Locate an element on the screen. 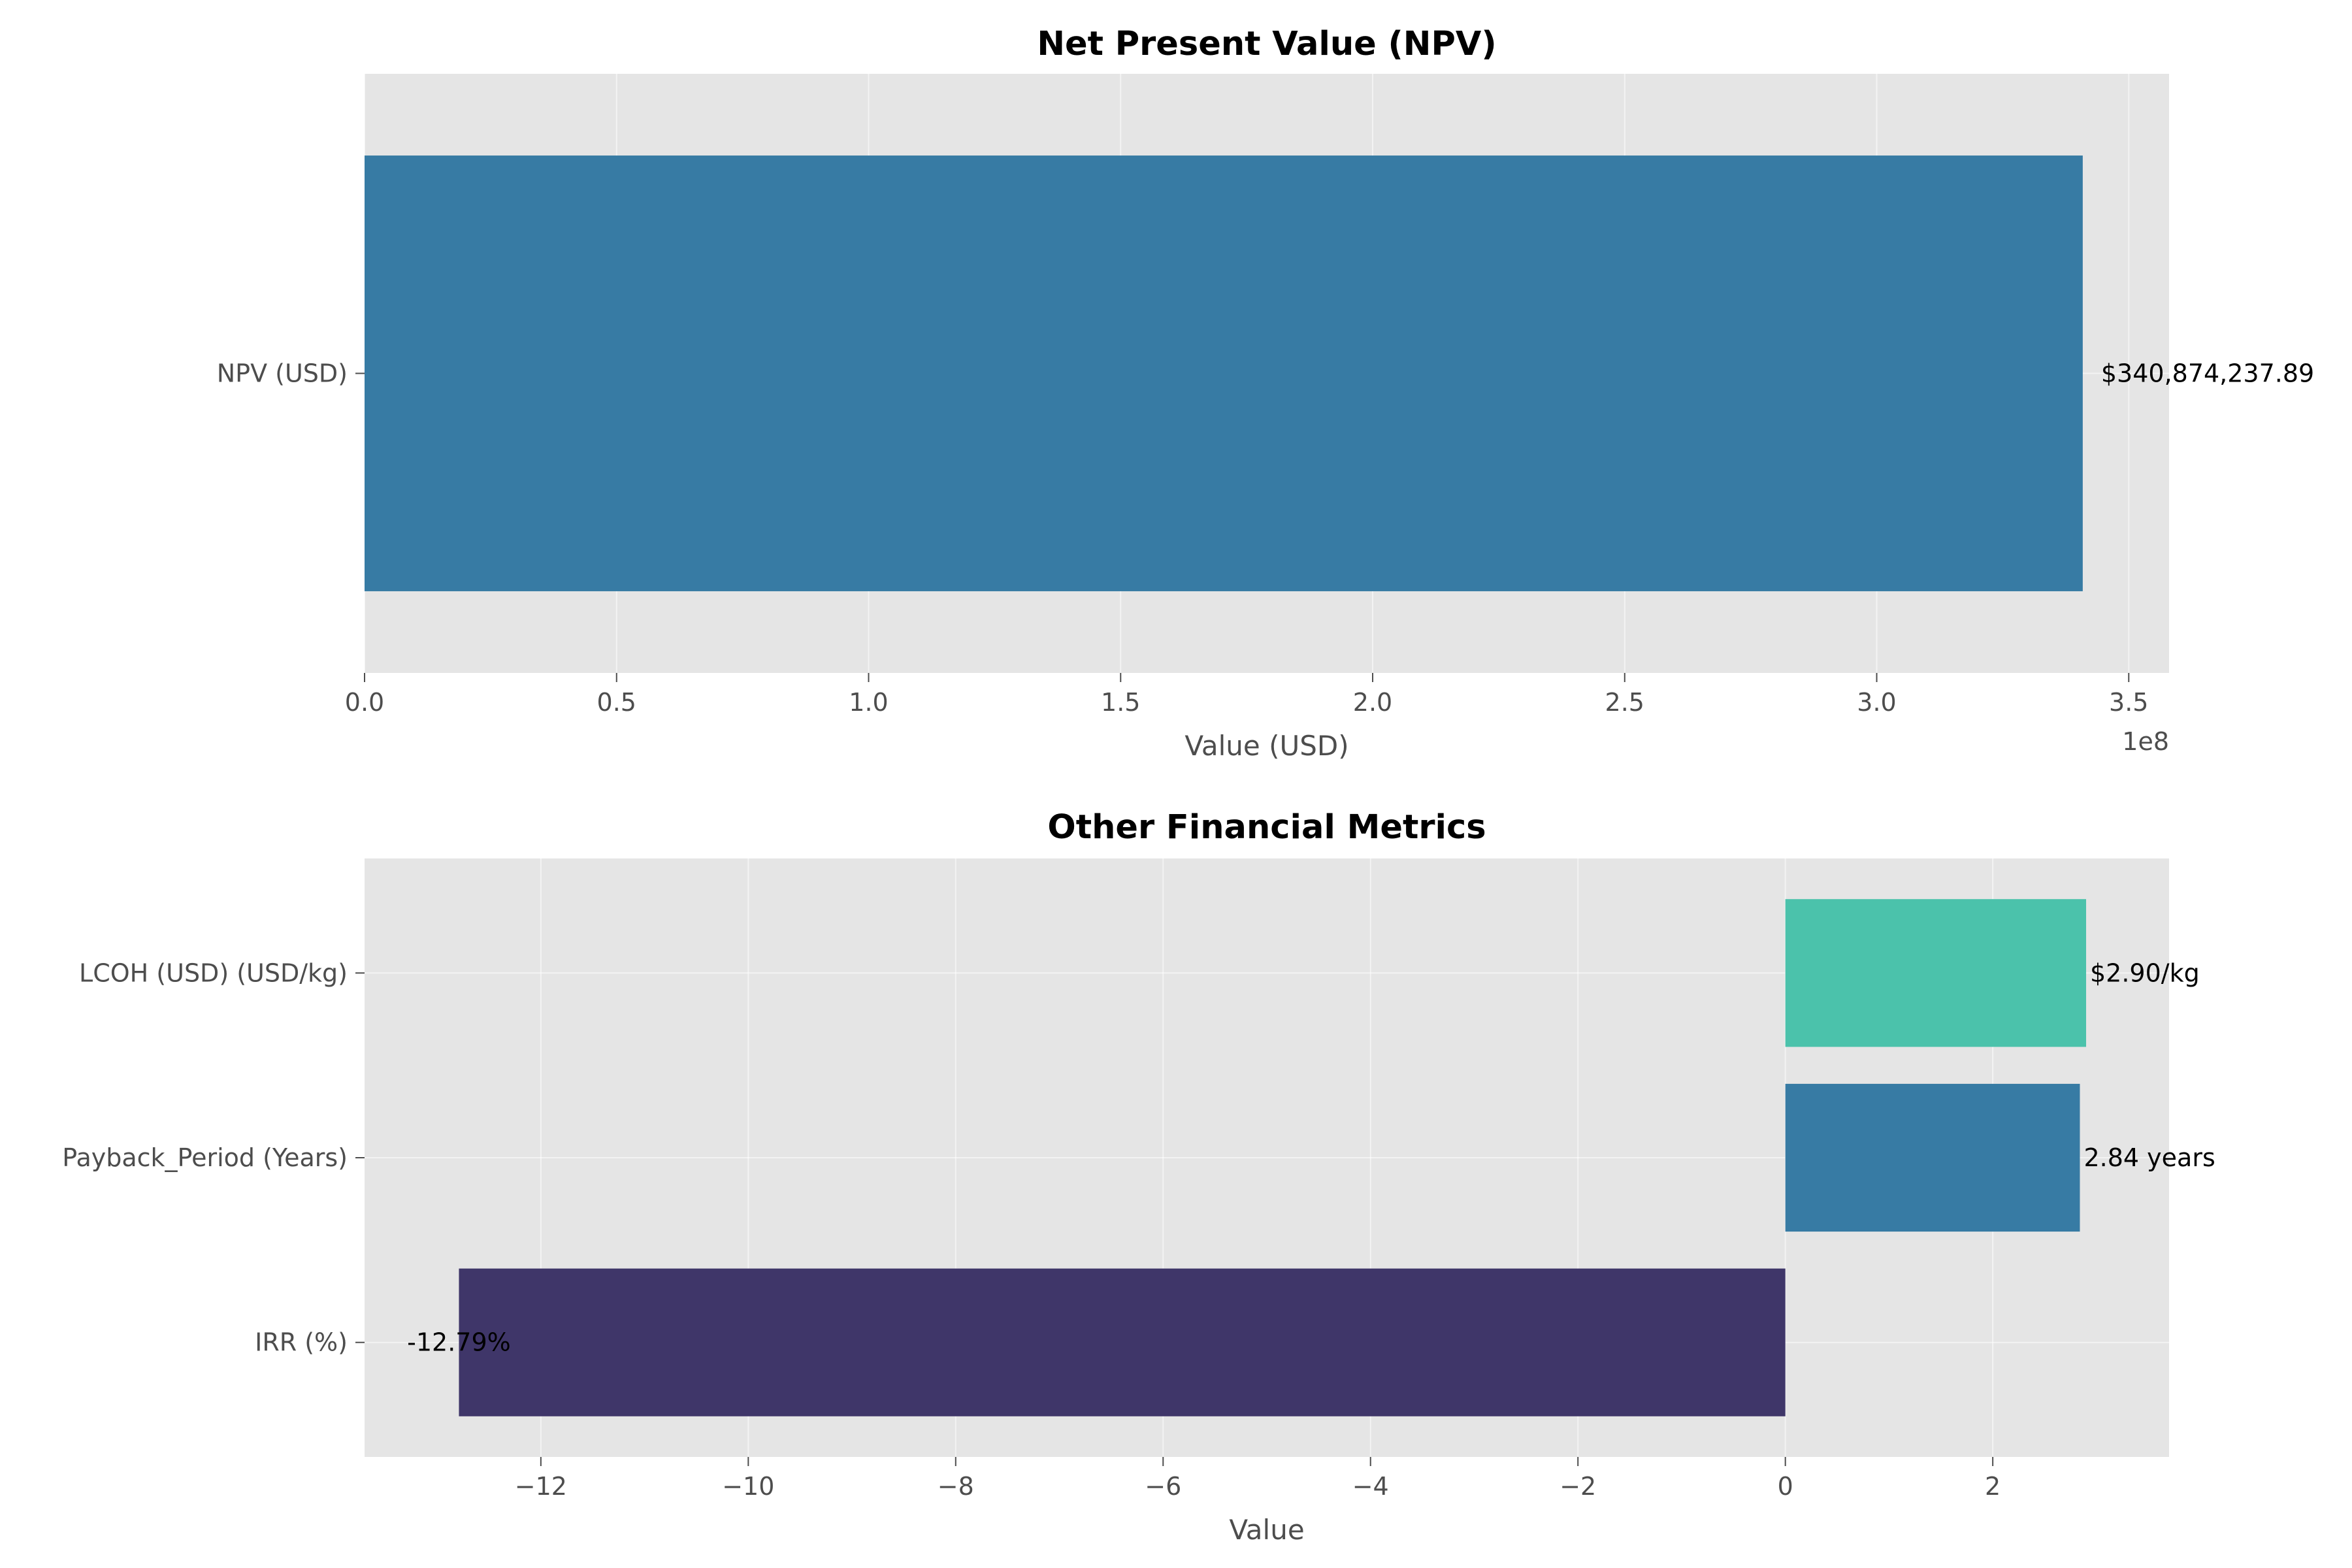 The width and height of the screenshot is (2352, 1568). other-metrics-x-axis-label: Value is located at coordinates (1266, 1530).